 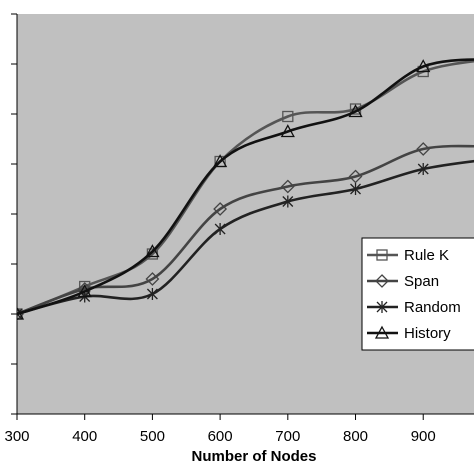 What do you see at coordinates (355, 436) in the screenshot?
I see `x-tick-label: 800` at bounding box center [355, 436].